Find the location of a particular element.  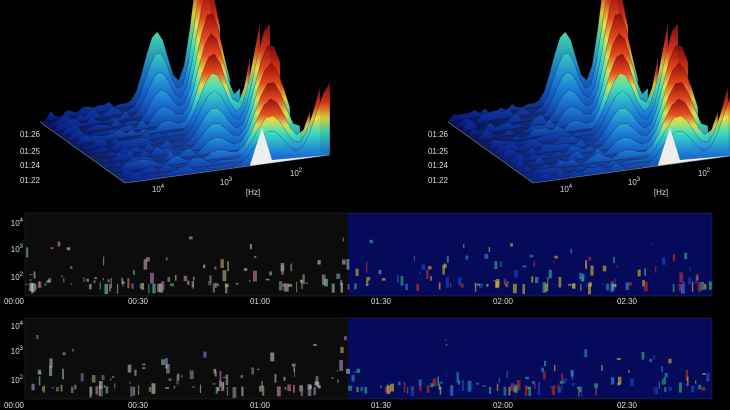

gray-region is located at coordinates (186, 254).